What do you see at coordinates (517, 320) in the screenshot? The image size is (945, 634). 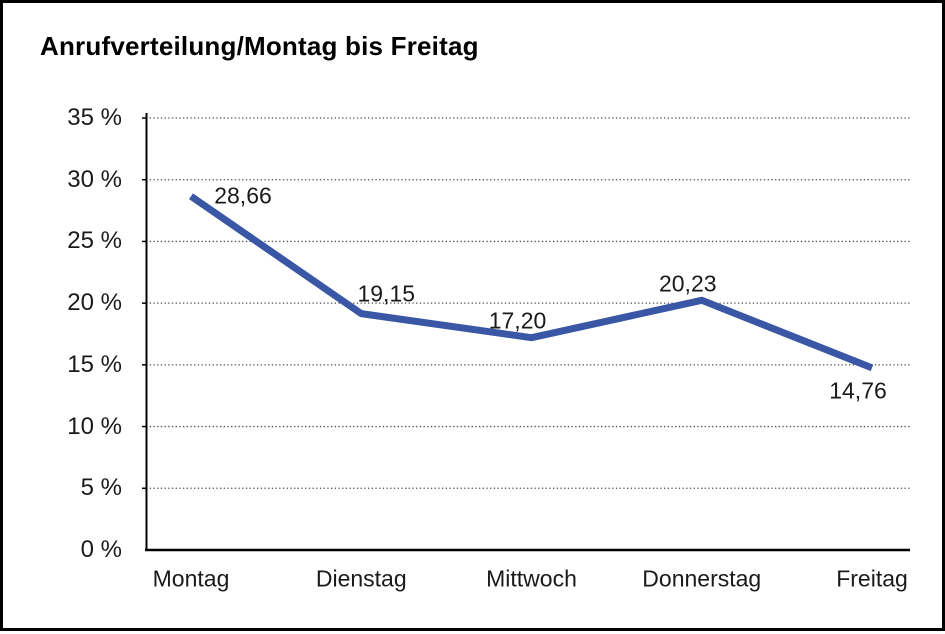 I see `data-point-label: 17,20` at bounding box center [517, 320].